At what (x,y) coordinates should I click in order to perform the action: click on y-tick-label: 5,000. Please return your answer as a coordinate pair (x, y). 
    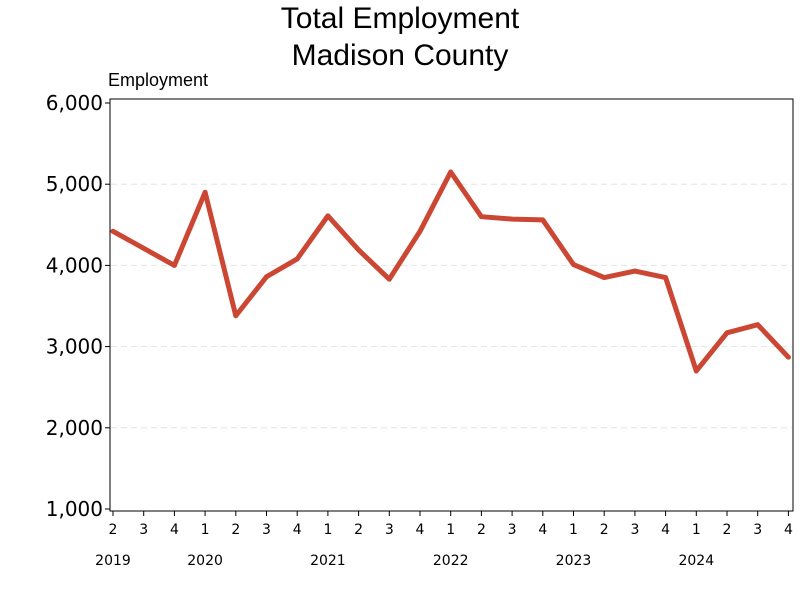
    Looking at the image, I should click on (74, 184).